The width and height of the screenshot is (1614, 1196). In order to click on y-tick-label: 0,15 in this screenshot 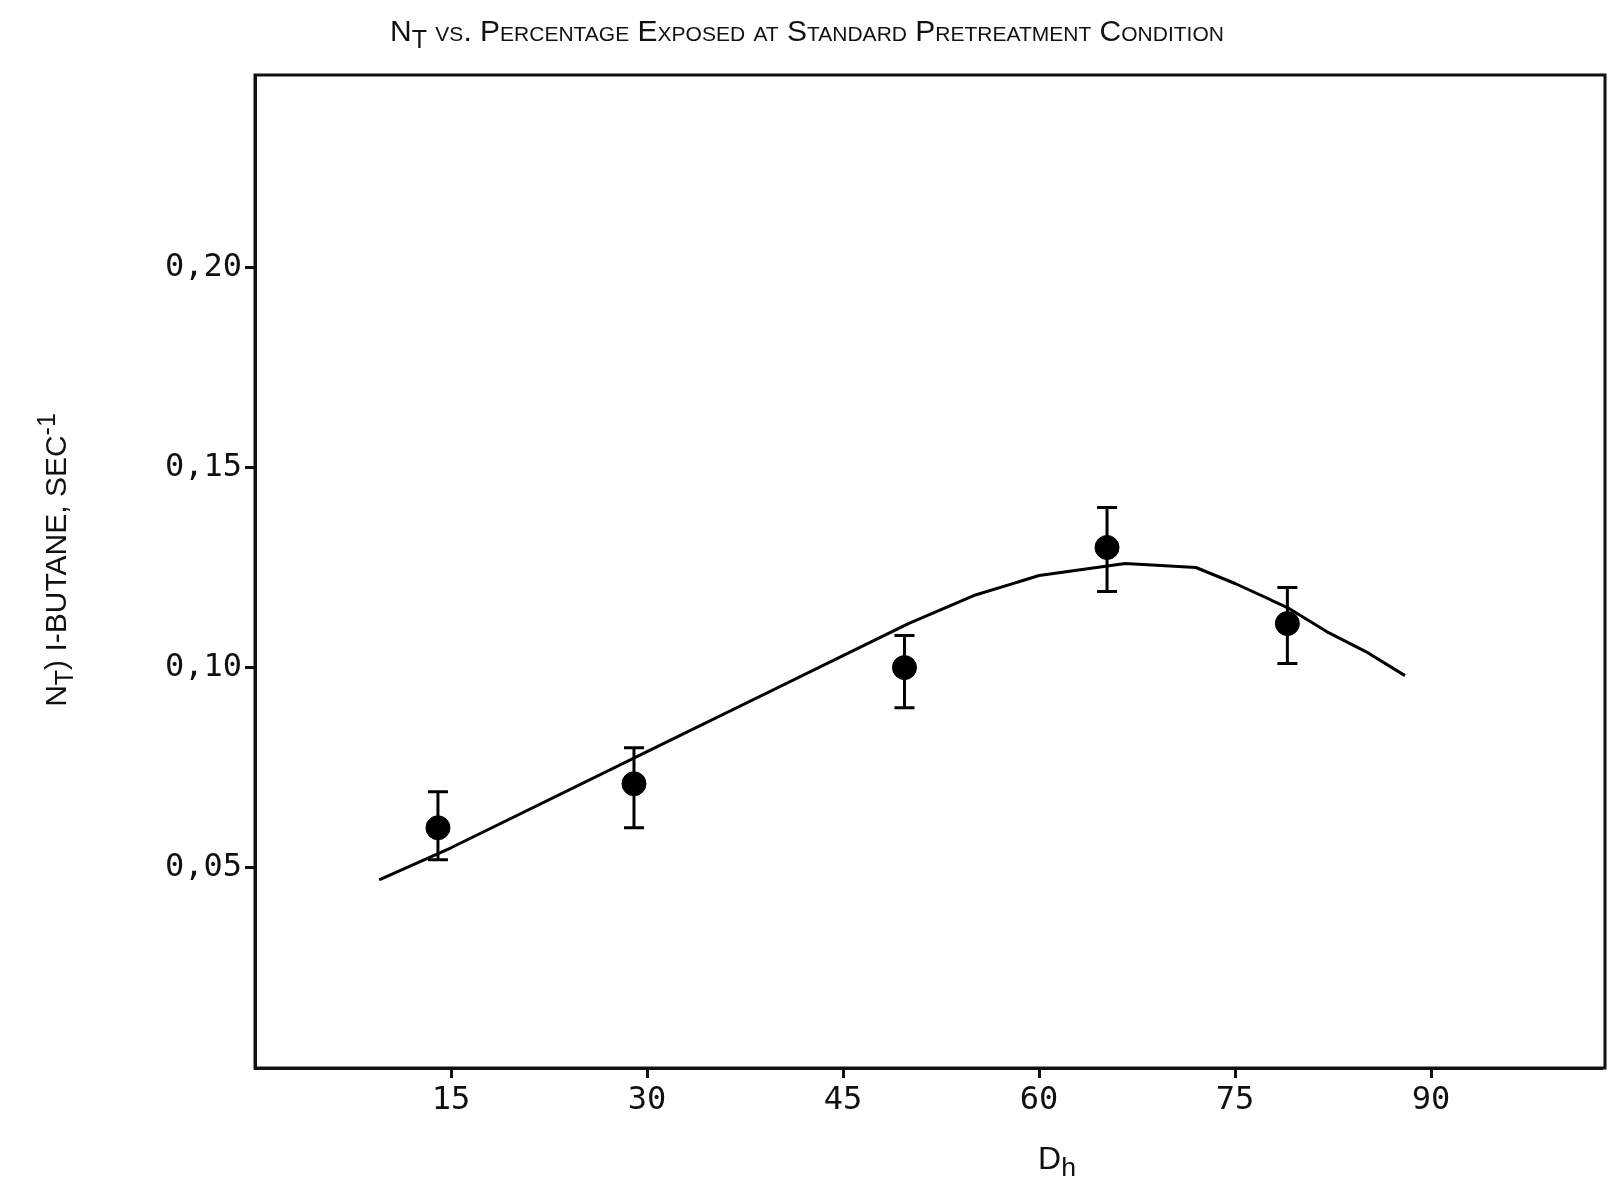, I will do `click(203, 464)`.